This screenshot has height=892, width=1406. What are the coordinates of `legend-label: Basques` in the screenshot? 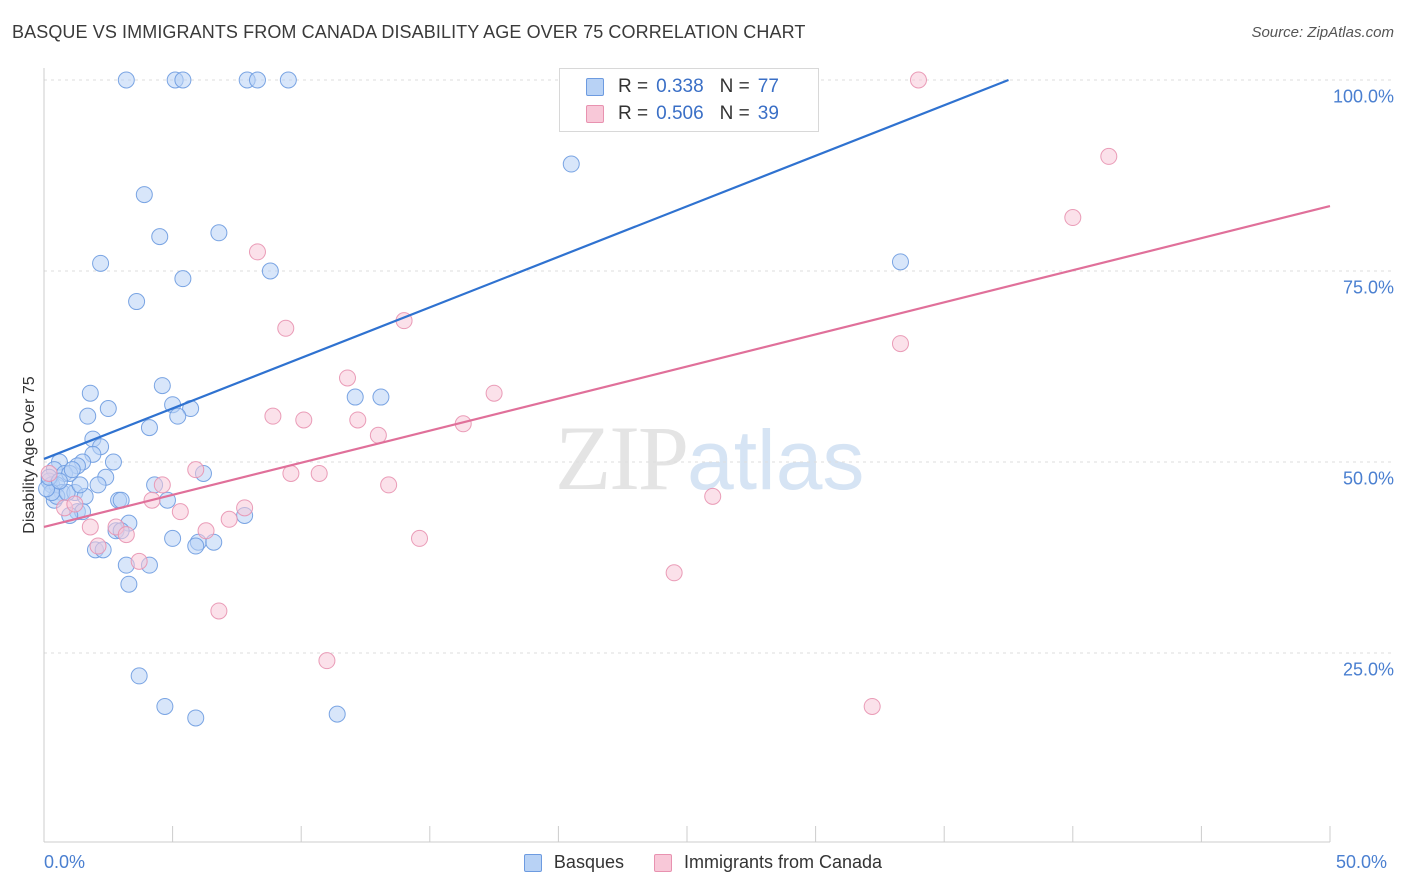 It's located at (588, 862).